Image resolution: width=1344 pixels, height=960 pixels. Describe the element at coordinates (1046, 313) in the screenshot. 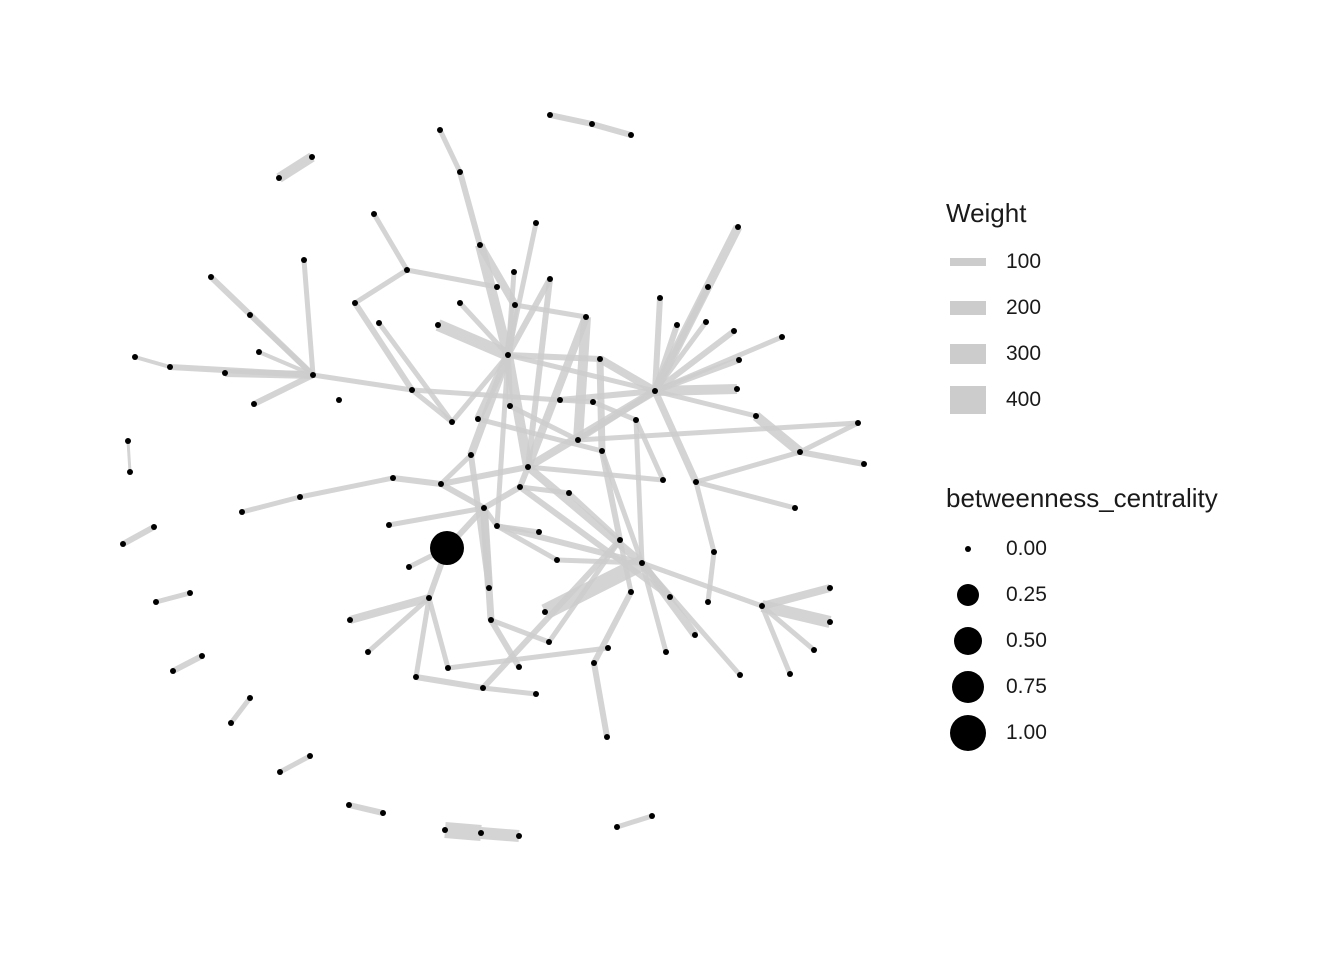

I see `weight-legend: Weight 100 200 300 400` at that location.